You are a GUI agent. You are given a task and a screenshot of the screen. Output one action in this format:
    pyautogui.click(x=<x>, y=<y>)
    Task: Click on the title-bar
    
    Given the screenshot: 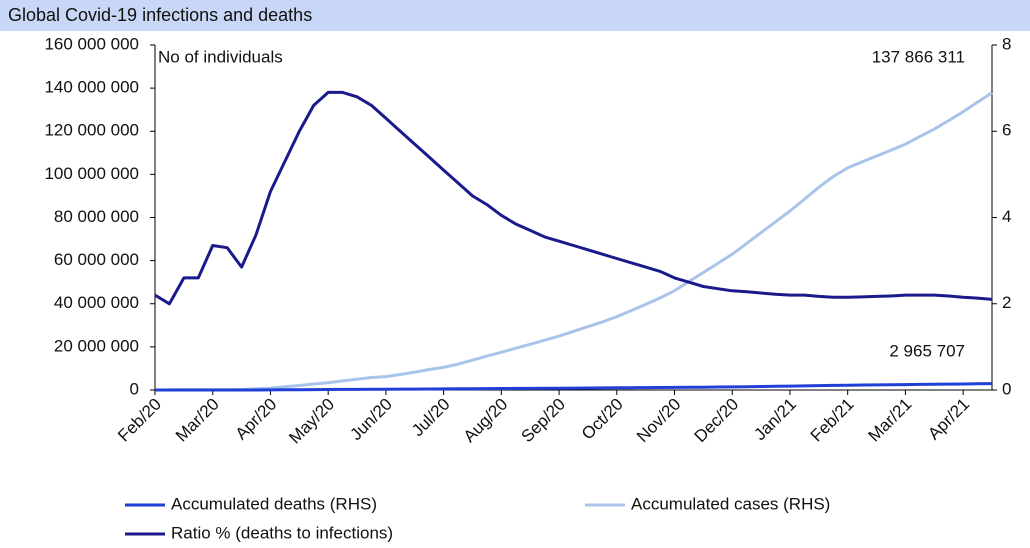 What is the action you would take?
    pyautogui.click(x=515, y=15)
    